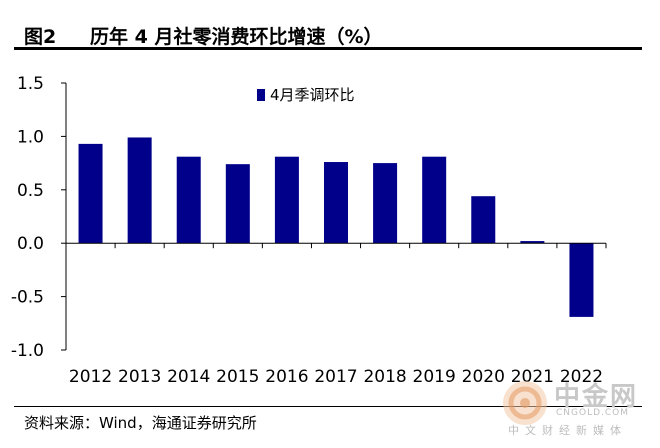 The height and width of the screenshot is (448, 660). Describe the element at coordinates (483, 377) in the screenshot. I see `x-tick-label: 2020` at that location.